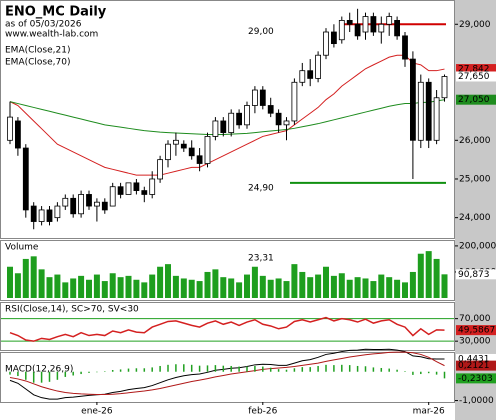 The width and height of the screenshot is (496, 420). I want to click on pane-title: RSI(Close,14), SC>70, SV<30, so click(72, 310).